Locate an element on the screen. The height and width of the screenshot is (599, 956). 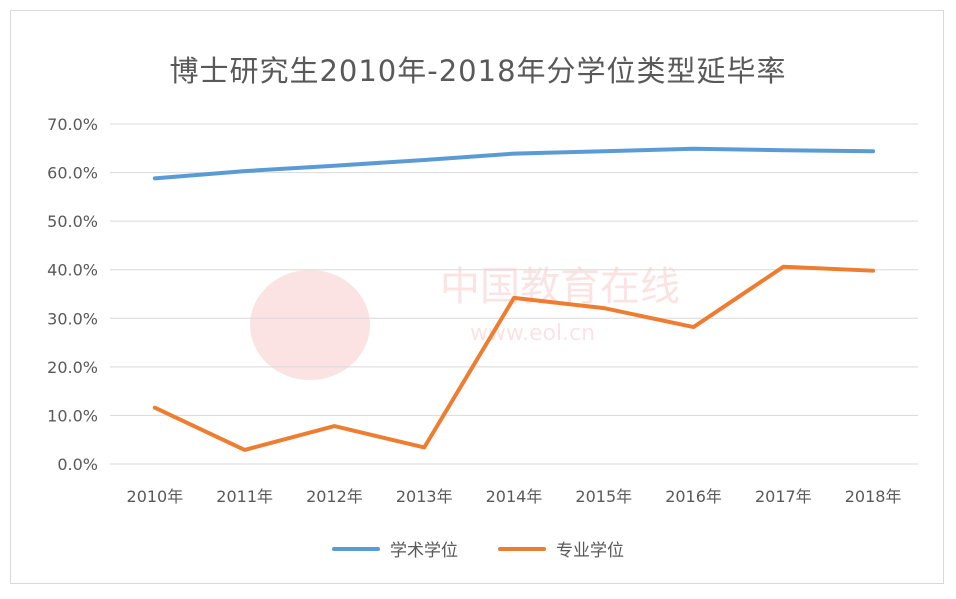
legend-item-academic: 学术学位 is located at coordinates (395, 548).